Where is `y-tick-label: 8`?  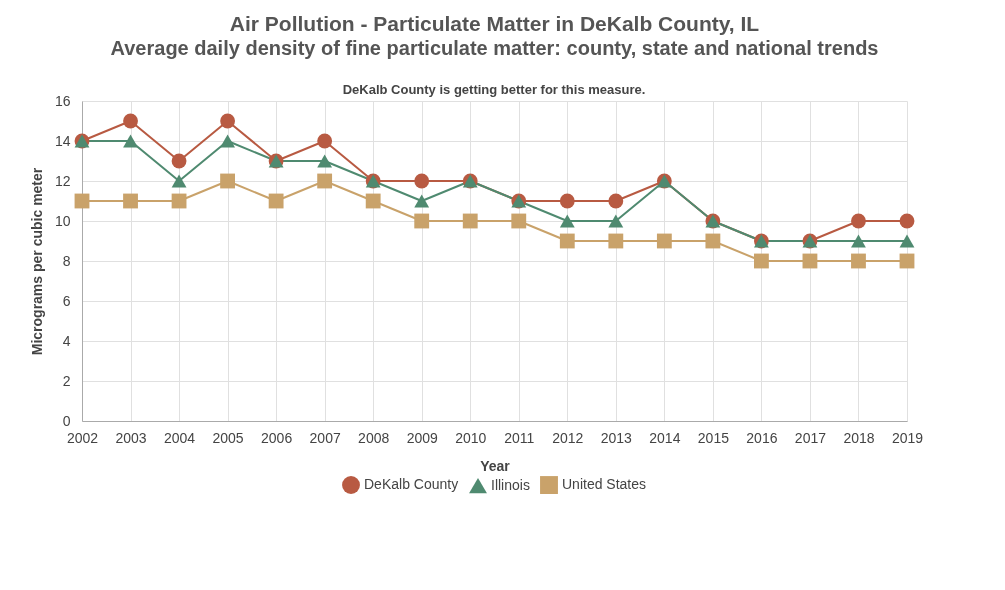 y-tick-label: 8 is located at coordinates (66, 260).